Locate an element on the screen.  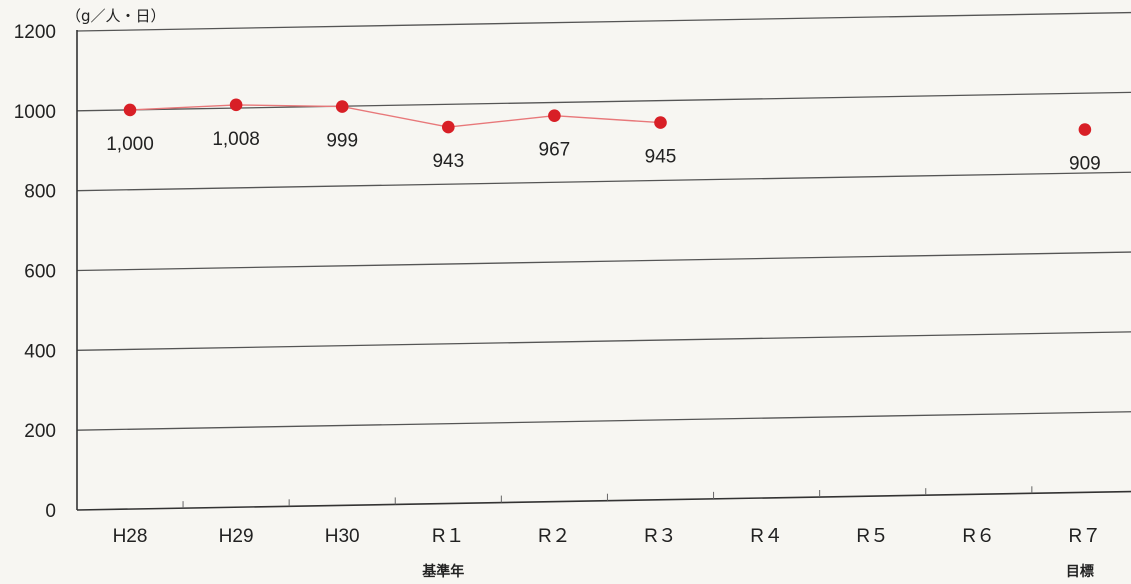
y-axis-unit-label: （g／人・日） is located at coordinates (116, 16).